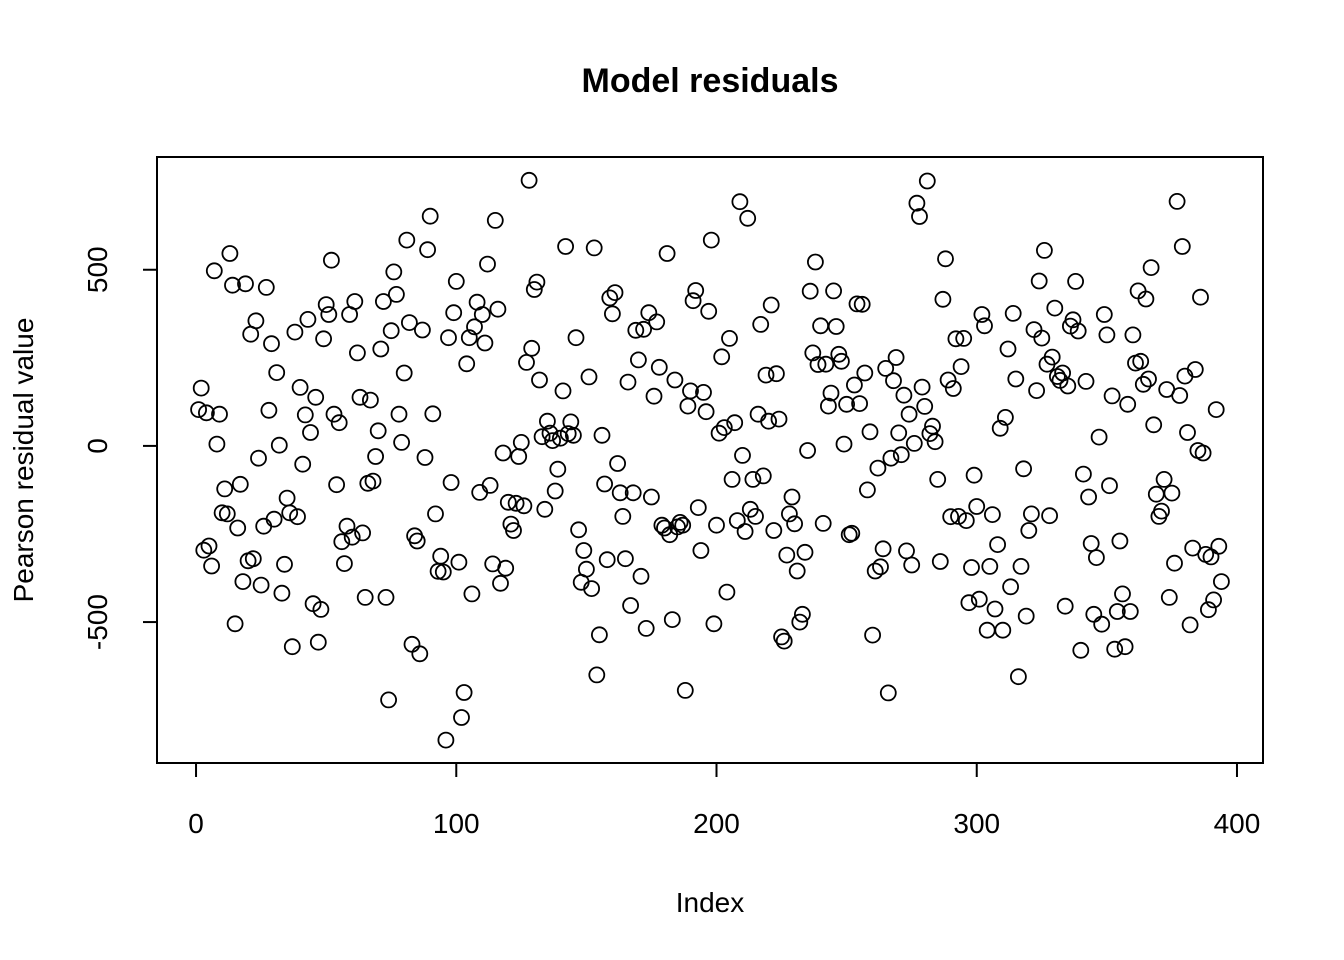  Describe the element at coordinates (710, 902) in the screenshot. I see `x-axis-label: Index` at that location.